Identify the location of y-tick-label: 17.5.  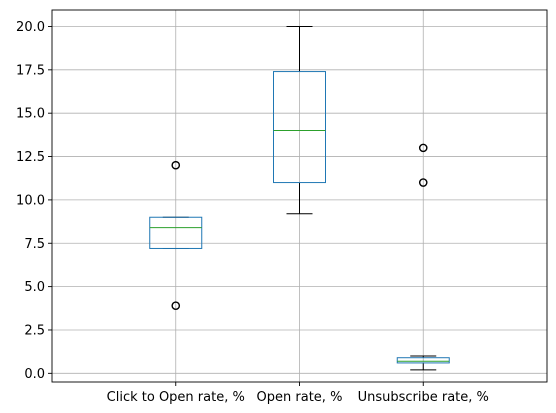
(30, 70).